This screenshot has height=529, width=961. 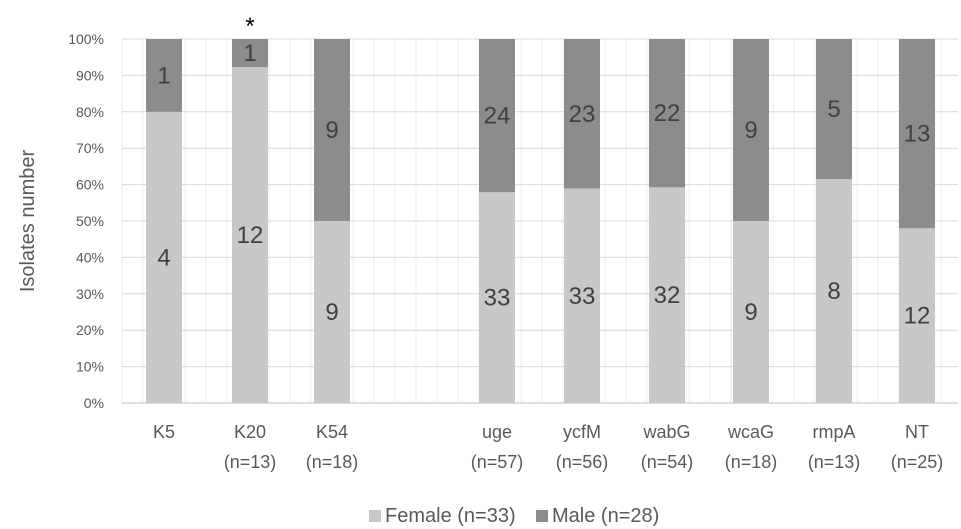 I want to click on category-label: K20, so click(x=250, y=432).